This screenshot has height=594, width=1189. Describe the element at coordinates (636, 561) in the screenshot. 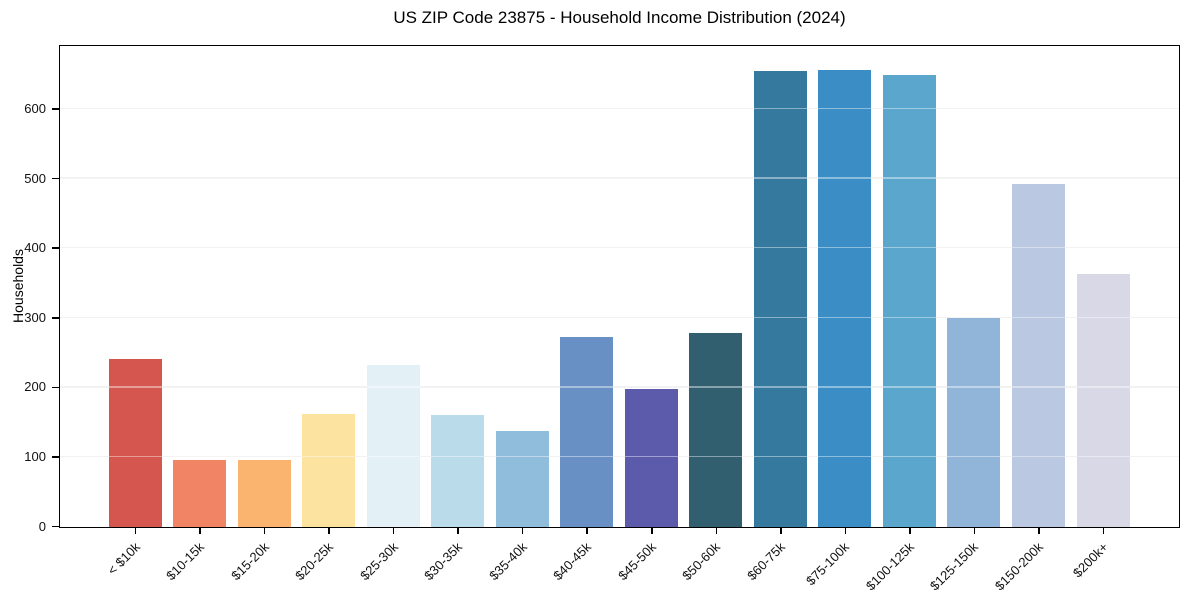

I see `x-tick-label: $45-50k` at that location.